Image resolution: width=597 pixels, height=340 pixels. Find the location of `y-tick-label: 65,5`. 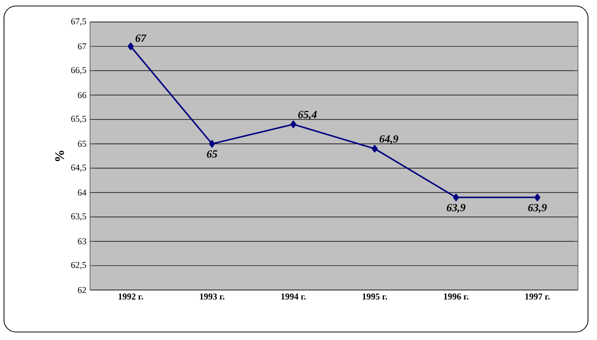

y-tick-label: 65,5 is located at coordinates (78, 120).